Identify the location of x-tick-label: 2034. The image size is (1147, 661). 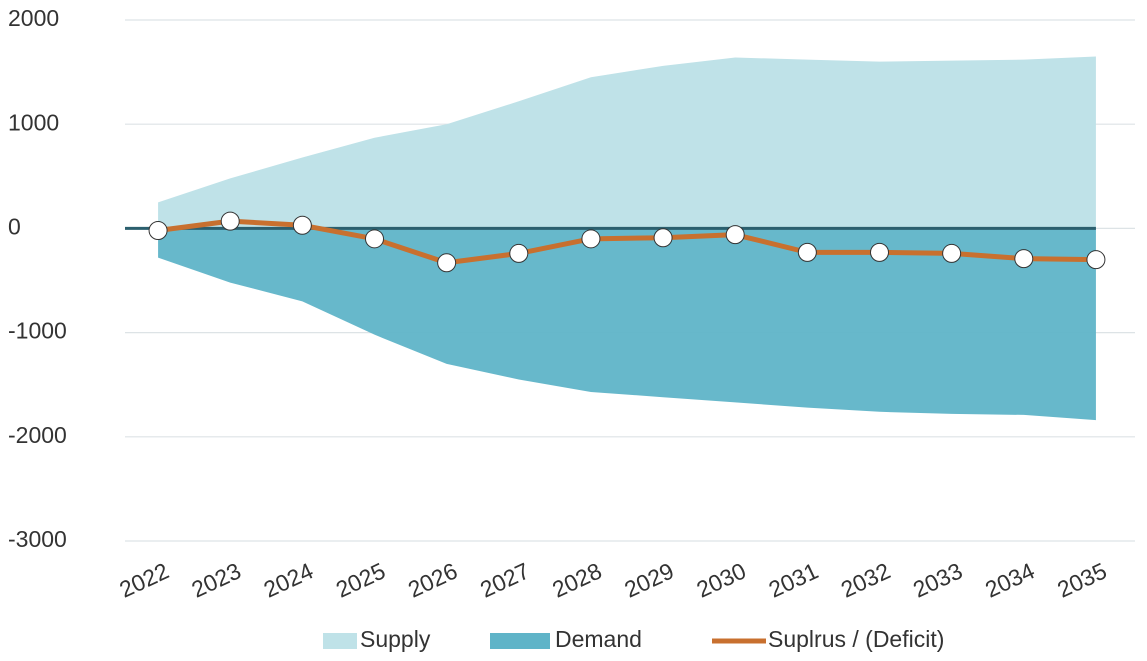
(1010, 579).